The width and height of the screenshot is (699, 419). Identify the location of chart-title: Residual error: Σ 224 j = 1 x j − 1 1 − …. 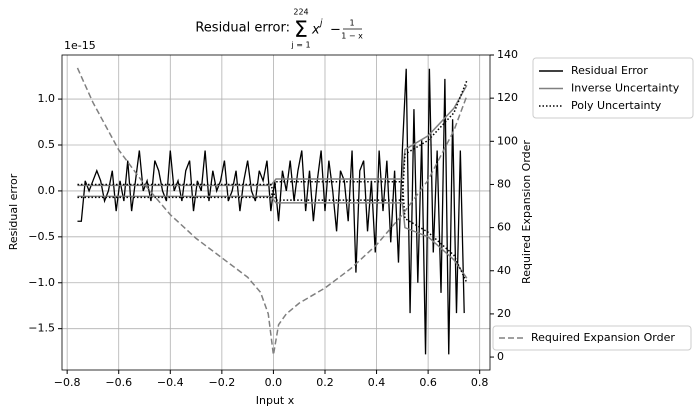
(279, 29).